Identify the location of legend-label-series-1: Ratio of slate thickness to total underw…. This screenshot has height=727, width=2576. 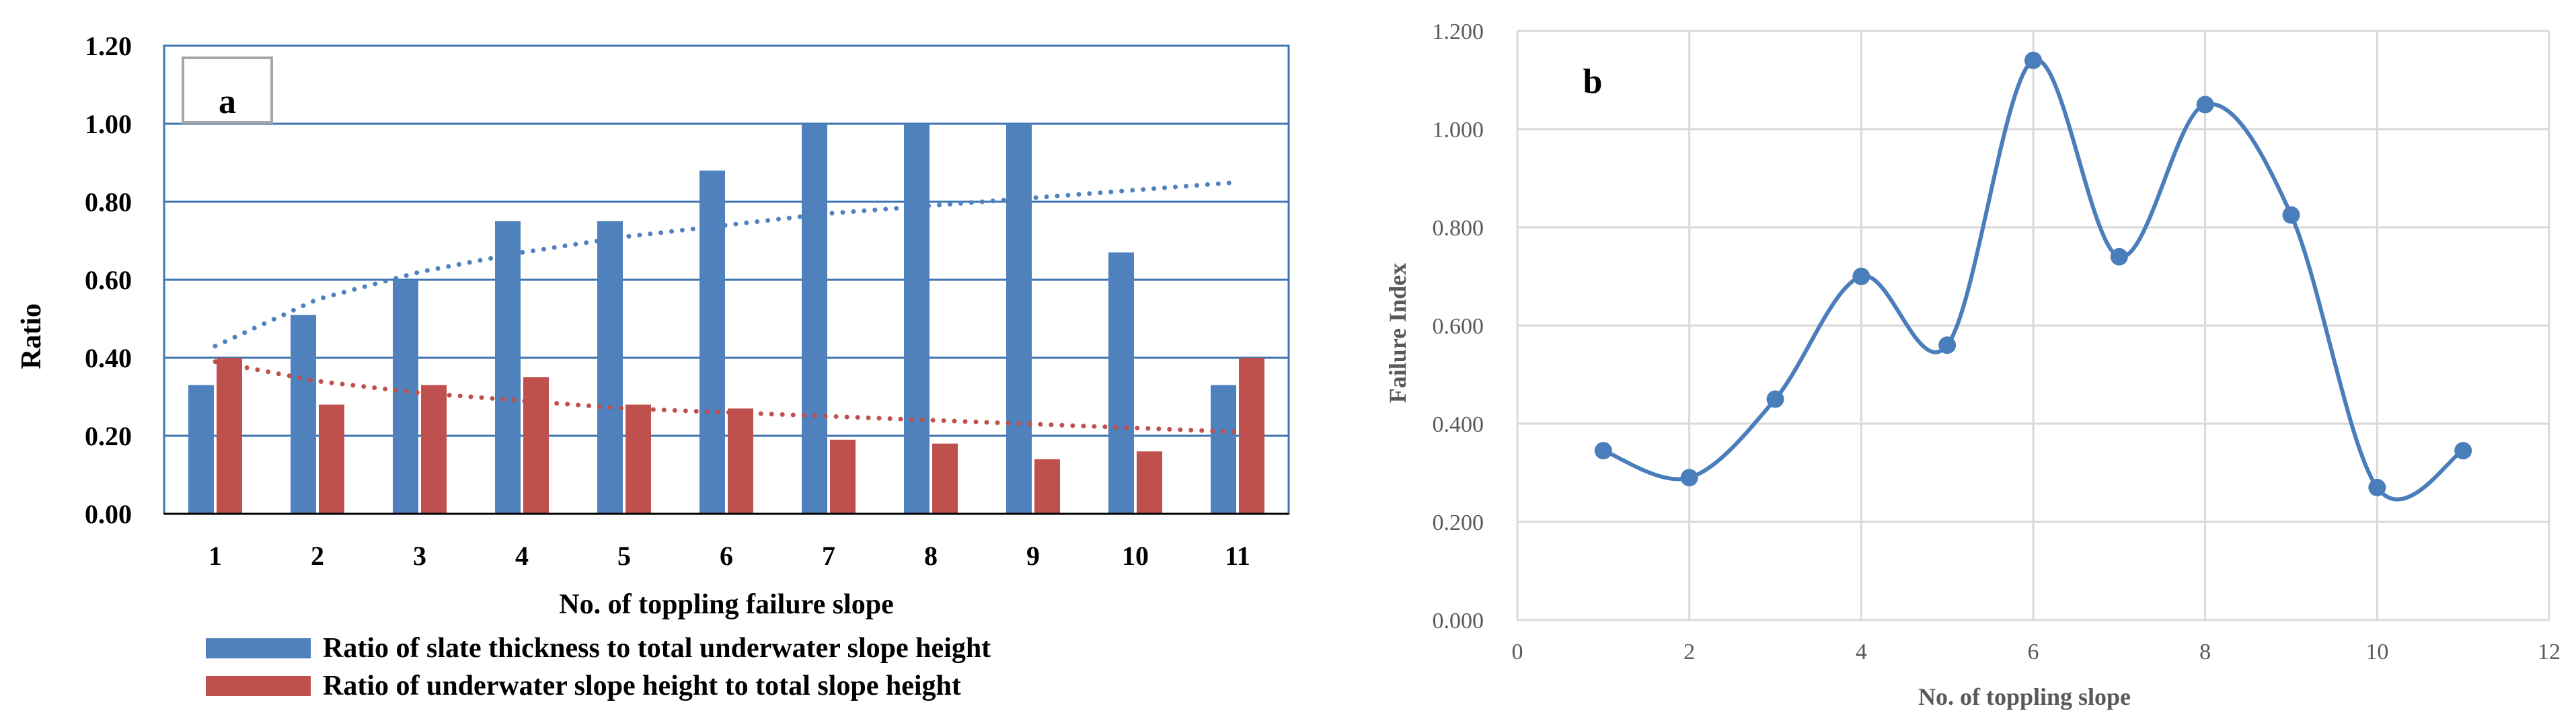
(657, 648).